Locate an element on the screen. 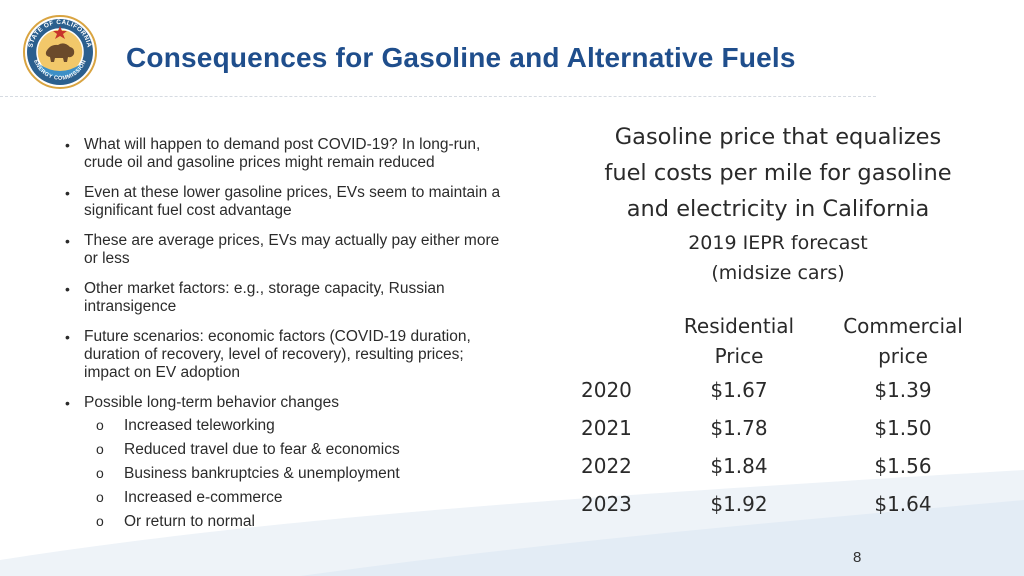  sub-bullet-item: Or return to normal is located at coordinates (298, 521).